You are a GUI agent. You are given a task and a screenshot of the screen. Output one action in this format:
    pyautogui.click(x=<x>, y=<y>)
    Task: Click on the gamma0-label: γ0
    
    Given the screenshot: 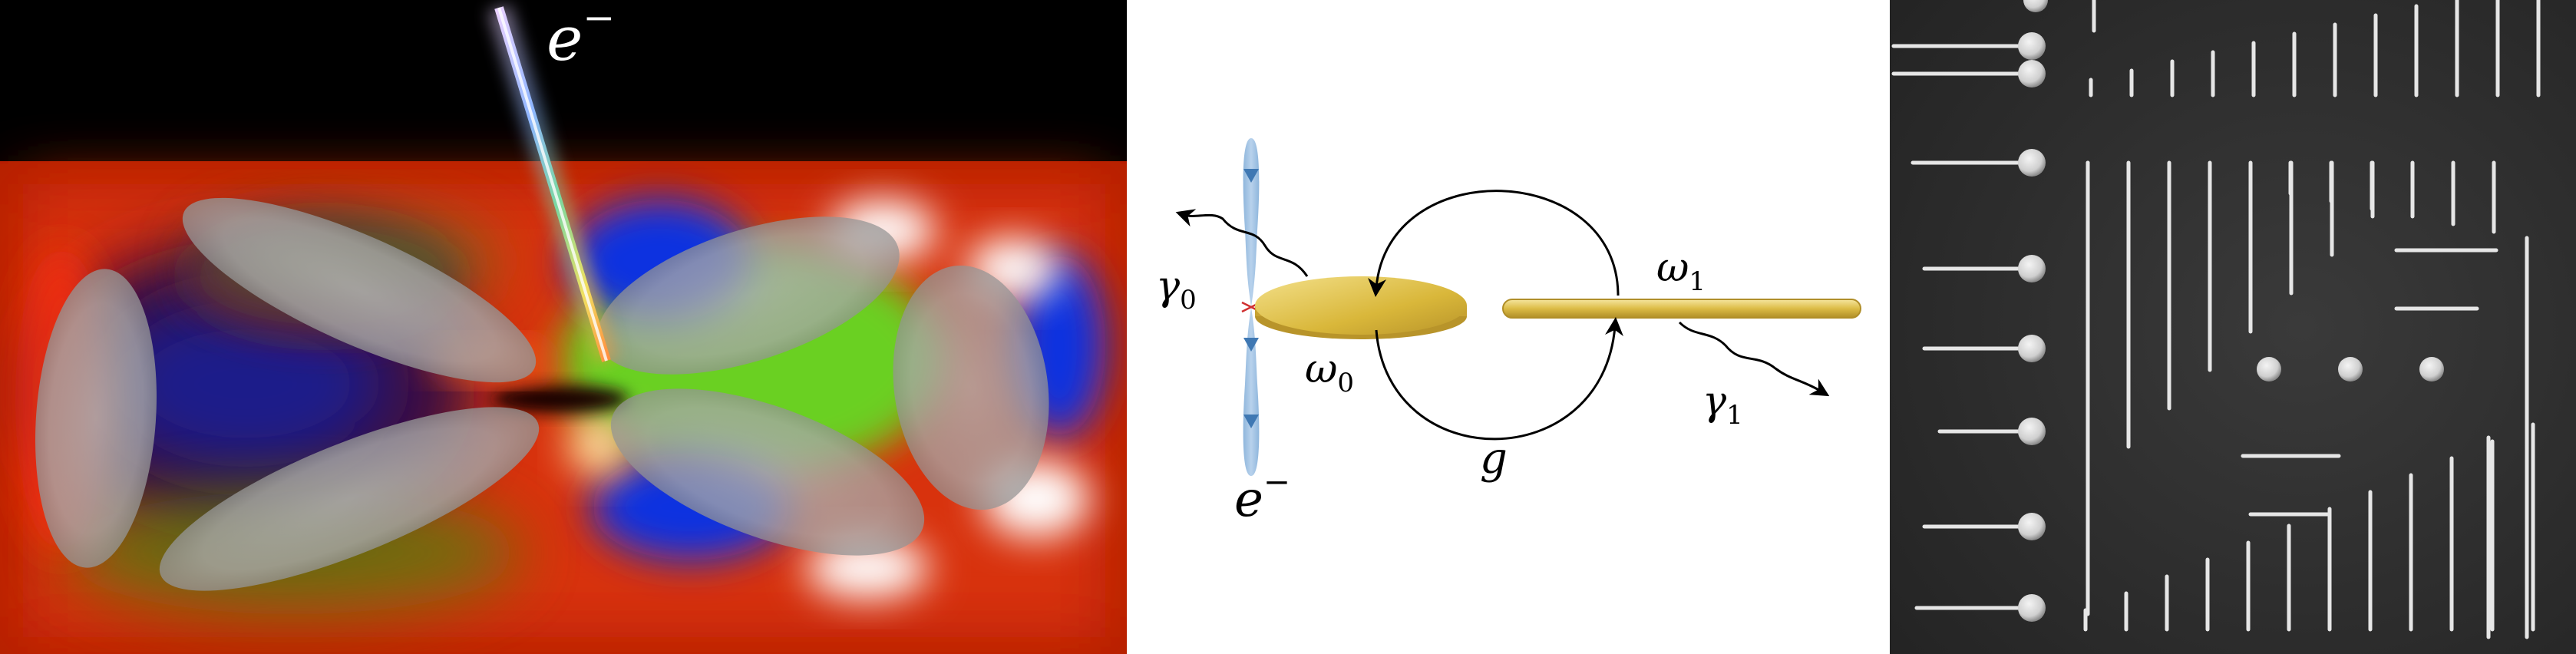 What is the action you would take?
    pyautogui.click(x=1176, y=289)
    